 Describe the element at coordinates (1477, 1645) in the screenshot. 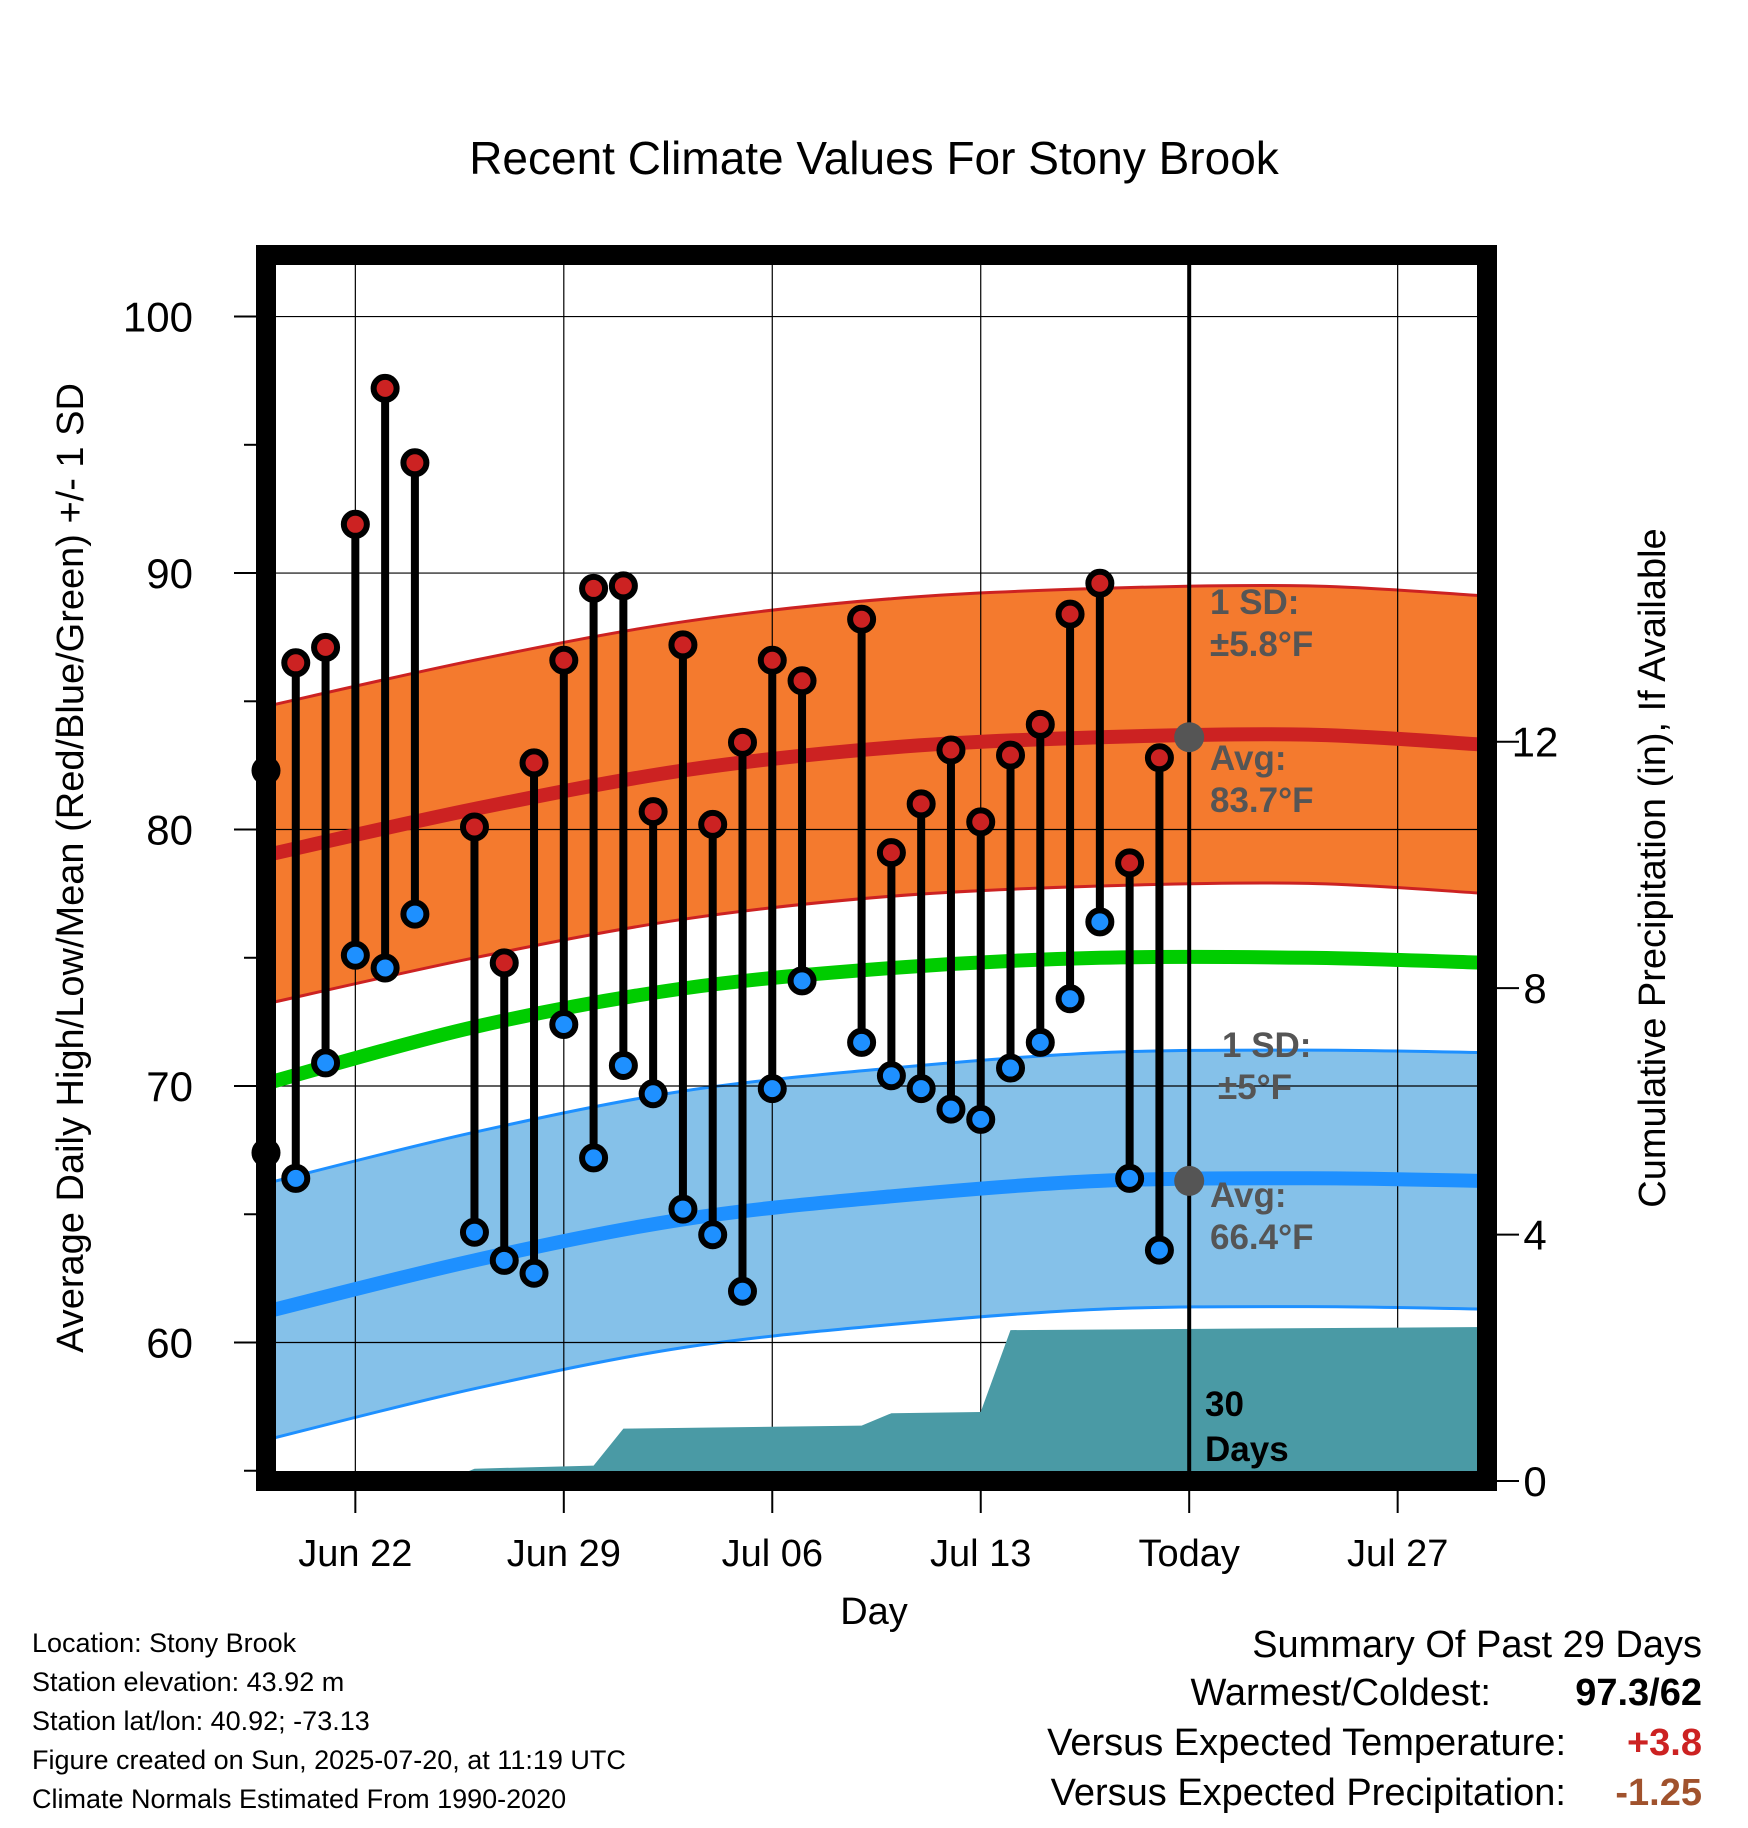

I see `summary-heading: Summary Of Past 29 Days` at that location.